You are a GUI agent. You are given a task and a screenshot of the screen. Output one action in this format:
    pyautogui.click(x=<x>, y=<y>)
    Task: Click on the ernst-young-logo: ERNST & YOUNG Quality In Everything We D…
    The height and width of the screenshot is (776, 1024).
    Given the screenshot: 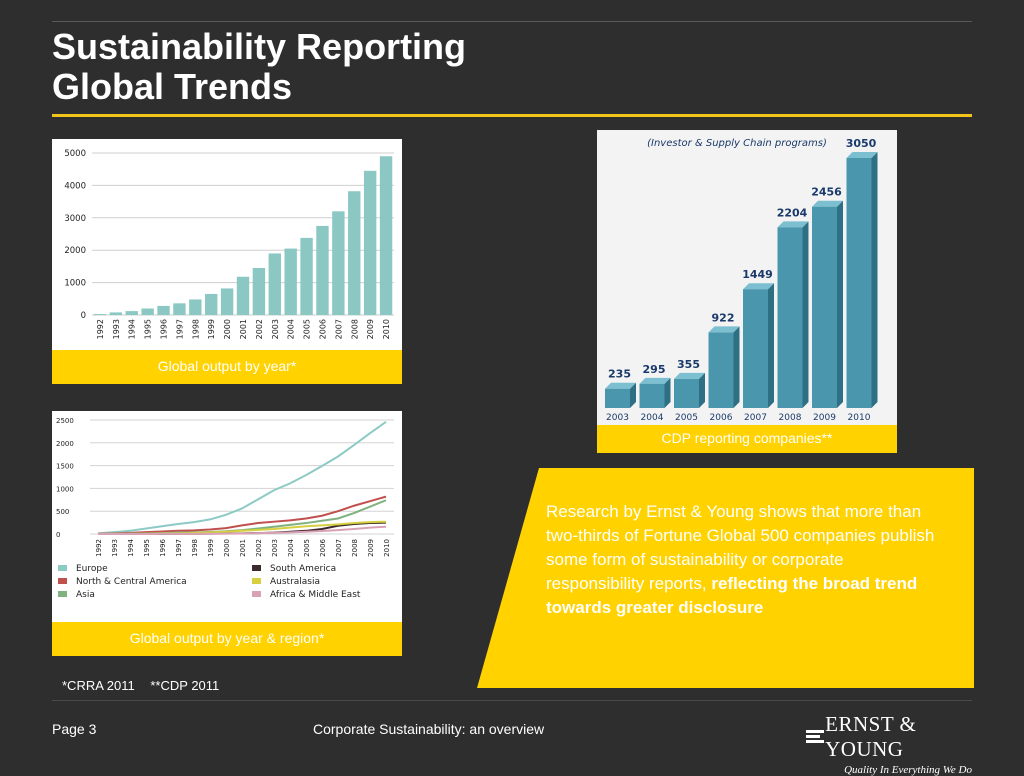 What is the action you would take?
    pyautogui.click(x=889, y=744)
    